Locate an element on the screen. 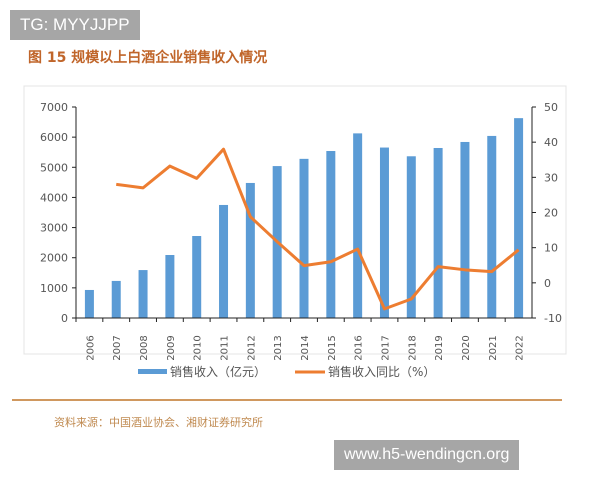 The image size is (600, 480). y-left-tick-label: 3000 is located at coordinates (54, 228).